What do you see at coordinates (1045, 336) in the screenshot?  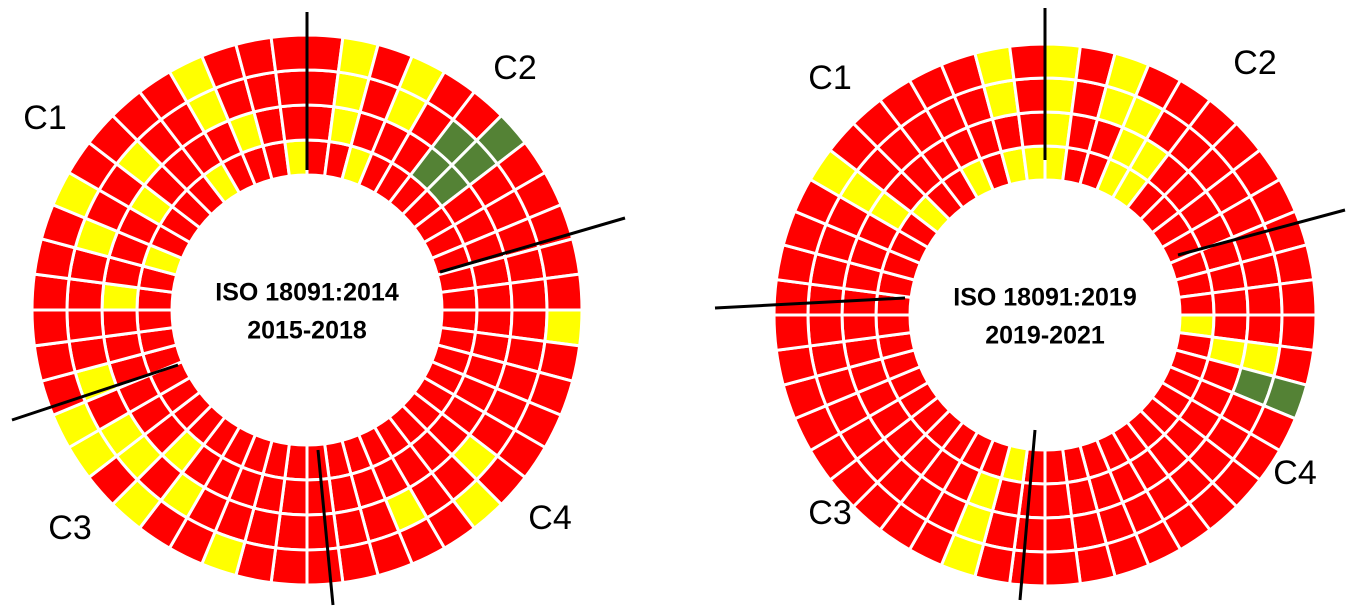 I see `center-label: 2019-2021` at bounding box center [1045, 336].